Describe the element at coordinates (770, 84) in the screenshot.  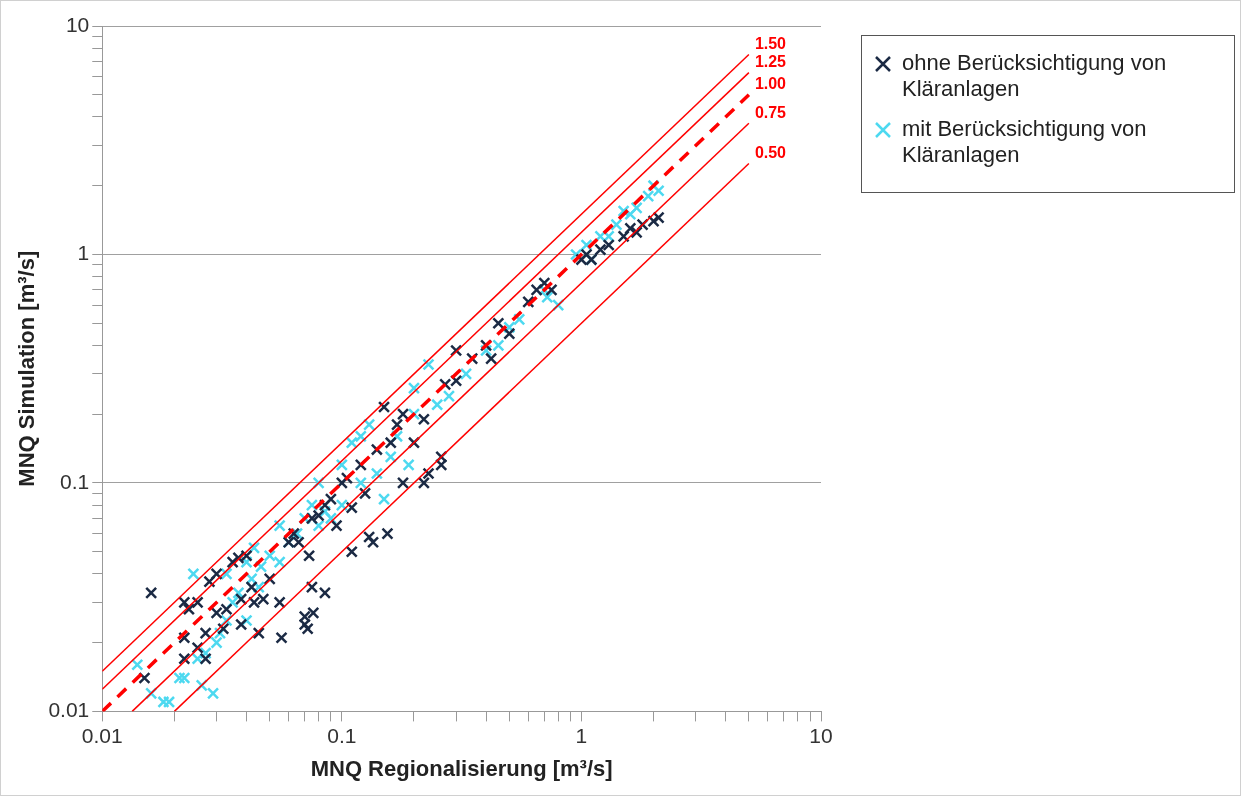
I see `series-label: 1.00` at that location.